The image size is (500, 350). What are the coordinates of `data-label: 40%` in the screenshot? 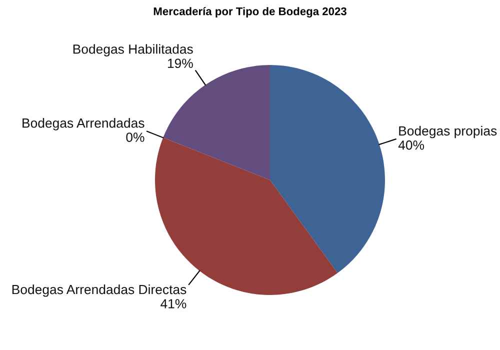 It's located at (411, 145).